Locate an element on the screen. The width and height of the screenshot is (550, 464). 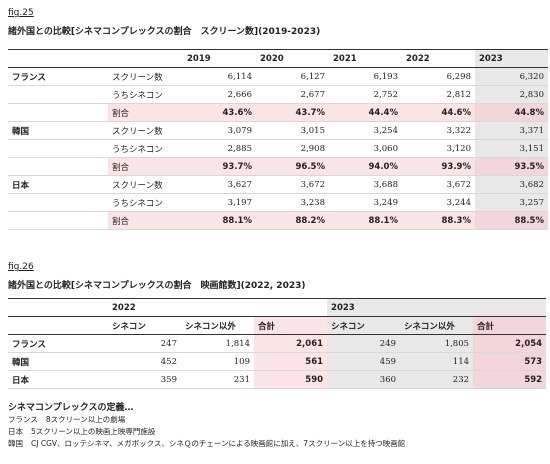
value: 6,193 is located at coordinates (365, 76).